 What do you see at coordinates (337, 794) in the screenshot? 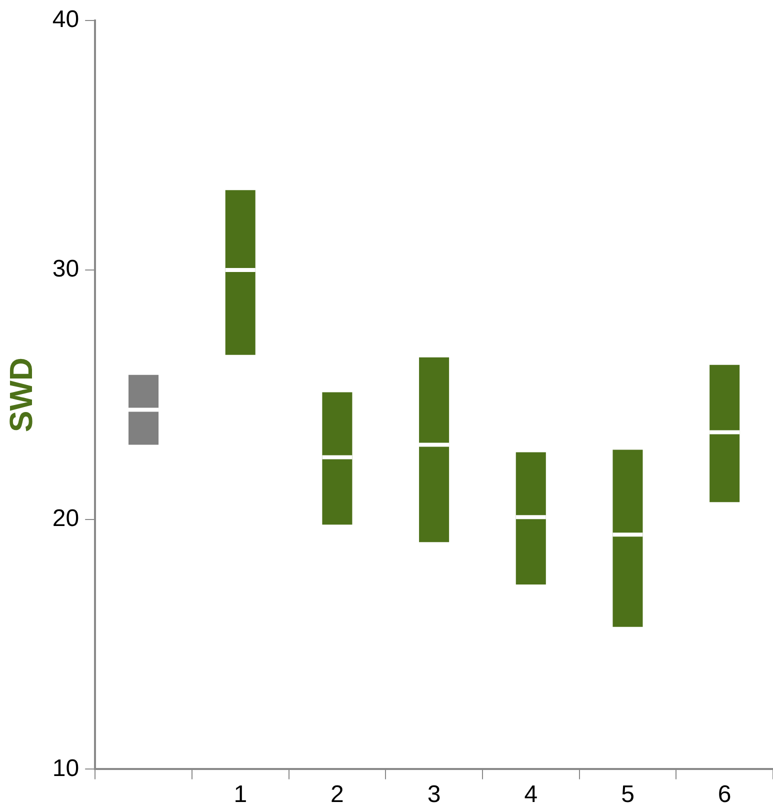
I see `x-tick-label: 2` at bounding box center [337, 794].